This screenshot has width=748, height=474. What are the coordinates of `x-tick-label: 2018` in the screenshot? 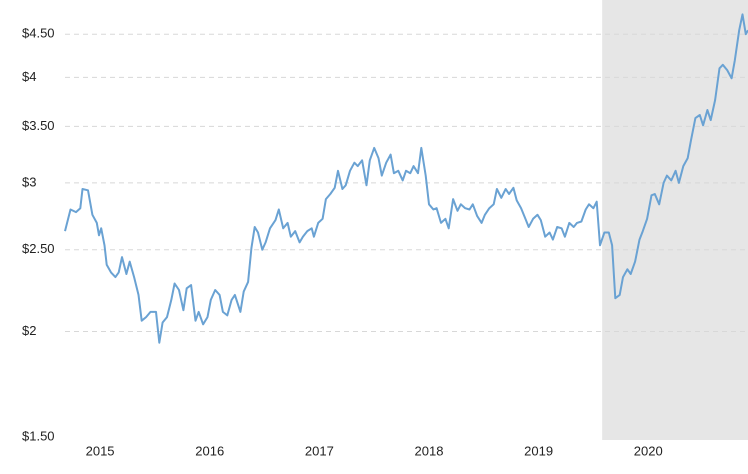 It's located at (429, 450).